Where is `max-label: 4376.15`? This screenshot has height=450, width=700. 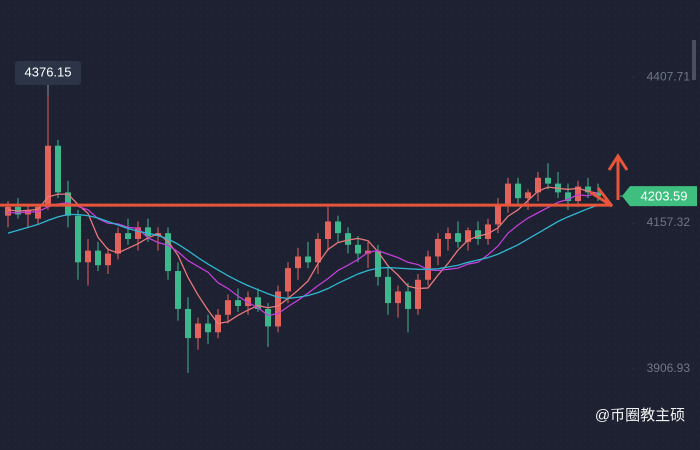
max-label: 4376.15 is located at coordinates (48, 71).